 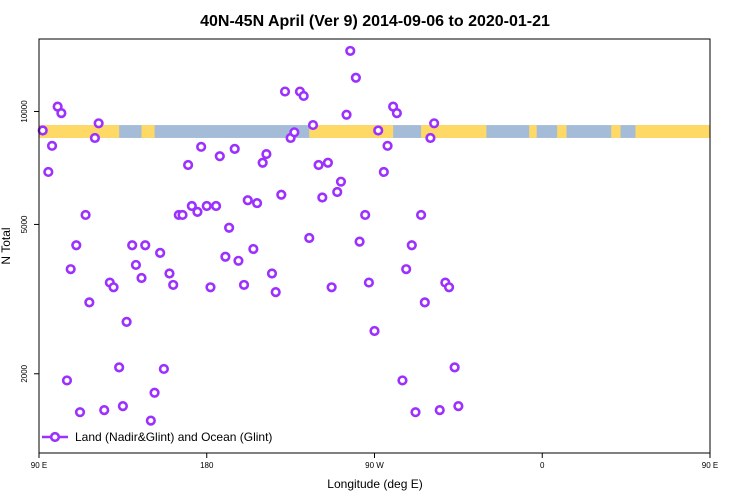 What do you see at coordinates (24, 111) in the screenshot?
I see `y-tick-label: 10000` at bounding box center [24, 111].